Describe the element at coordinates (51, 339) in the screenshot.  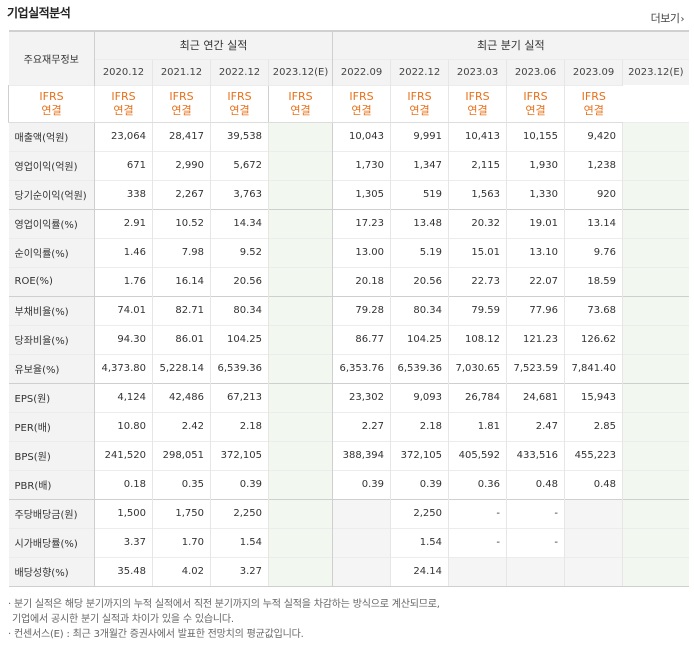
I see `row-label: 당좌비율(%)` at that location.